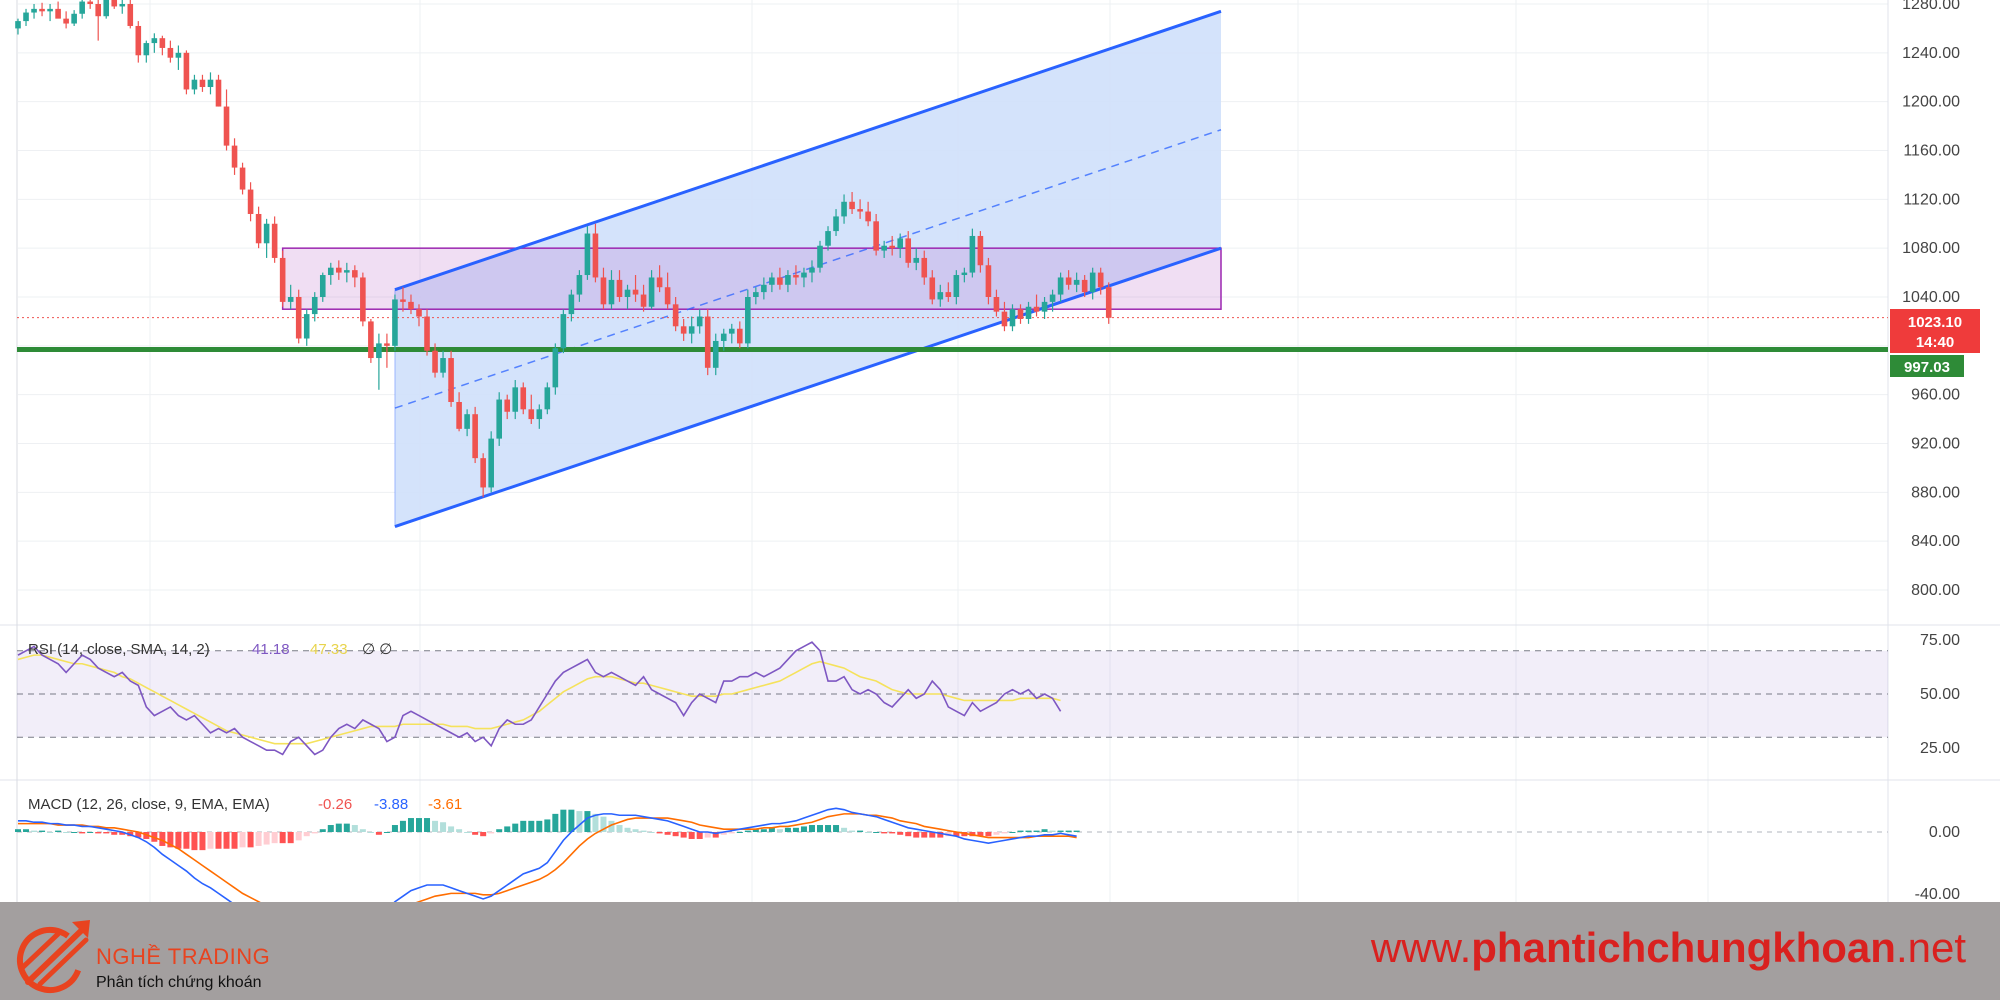 This screenshot has height=1000, width=2000. Describe the element at coordinates (271, 649) in the screenshot. I see `rsi-value-1: 41.18` at that location.